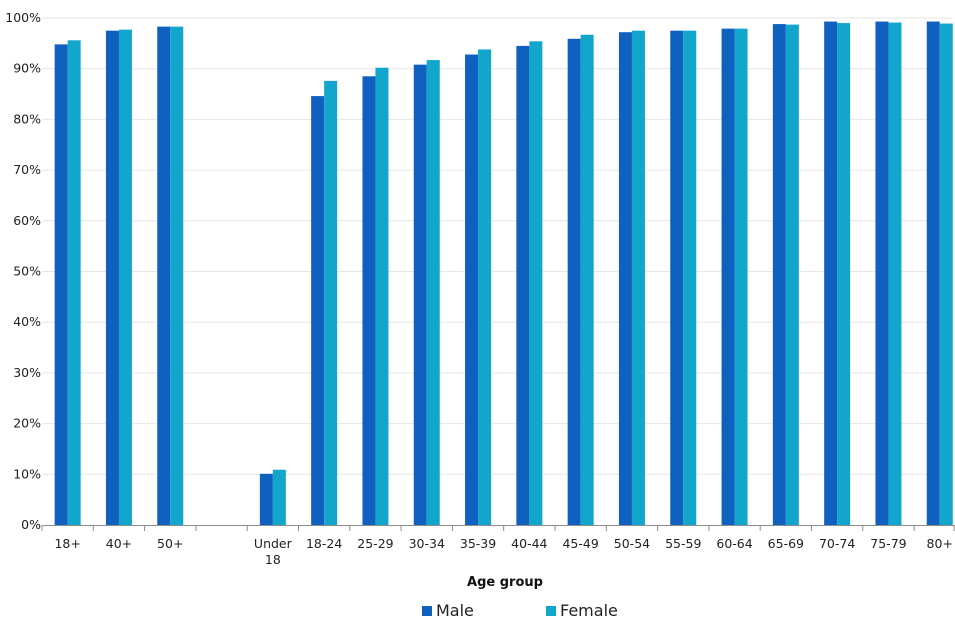 The image size is (955, 621). I want to click on y-tick-label: 80%, so click(27, 118).